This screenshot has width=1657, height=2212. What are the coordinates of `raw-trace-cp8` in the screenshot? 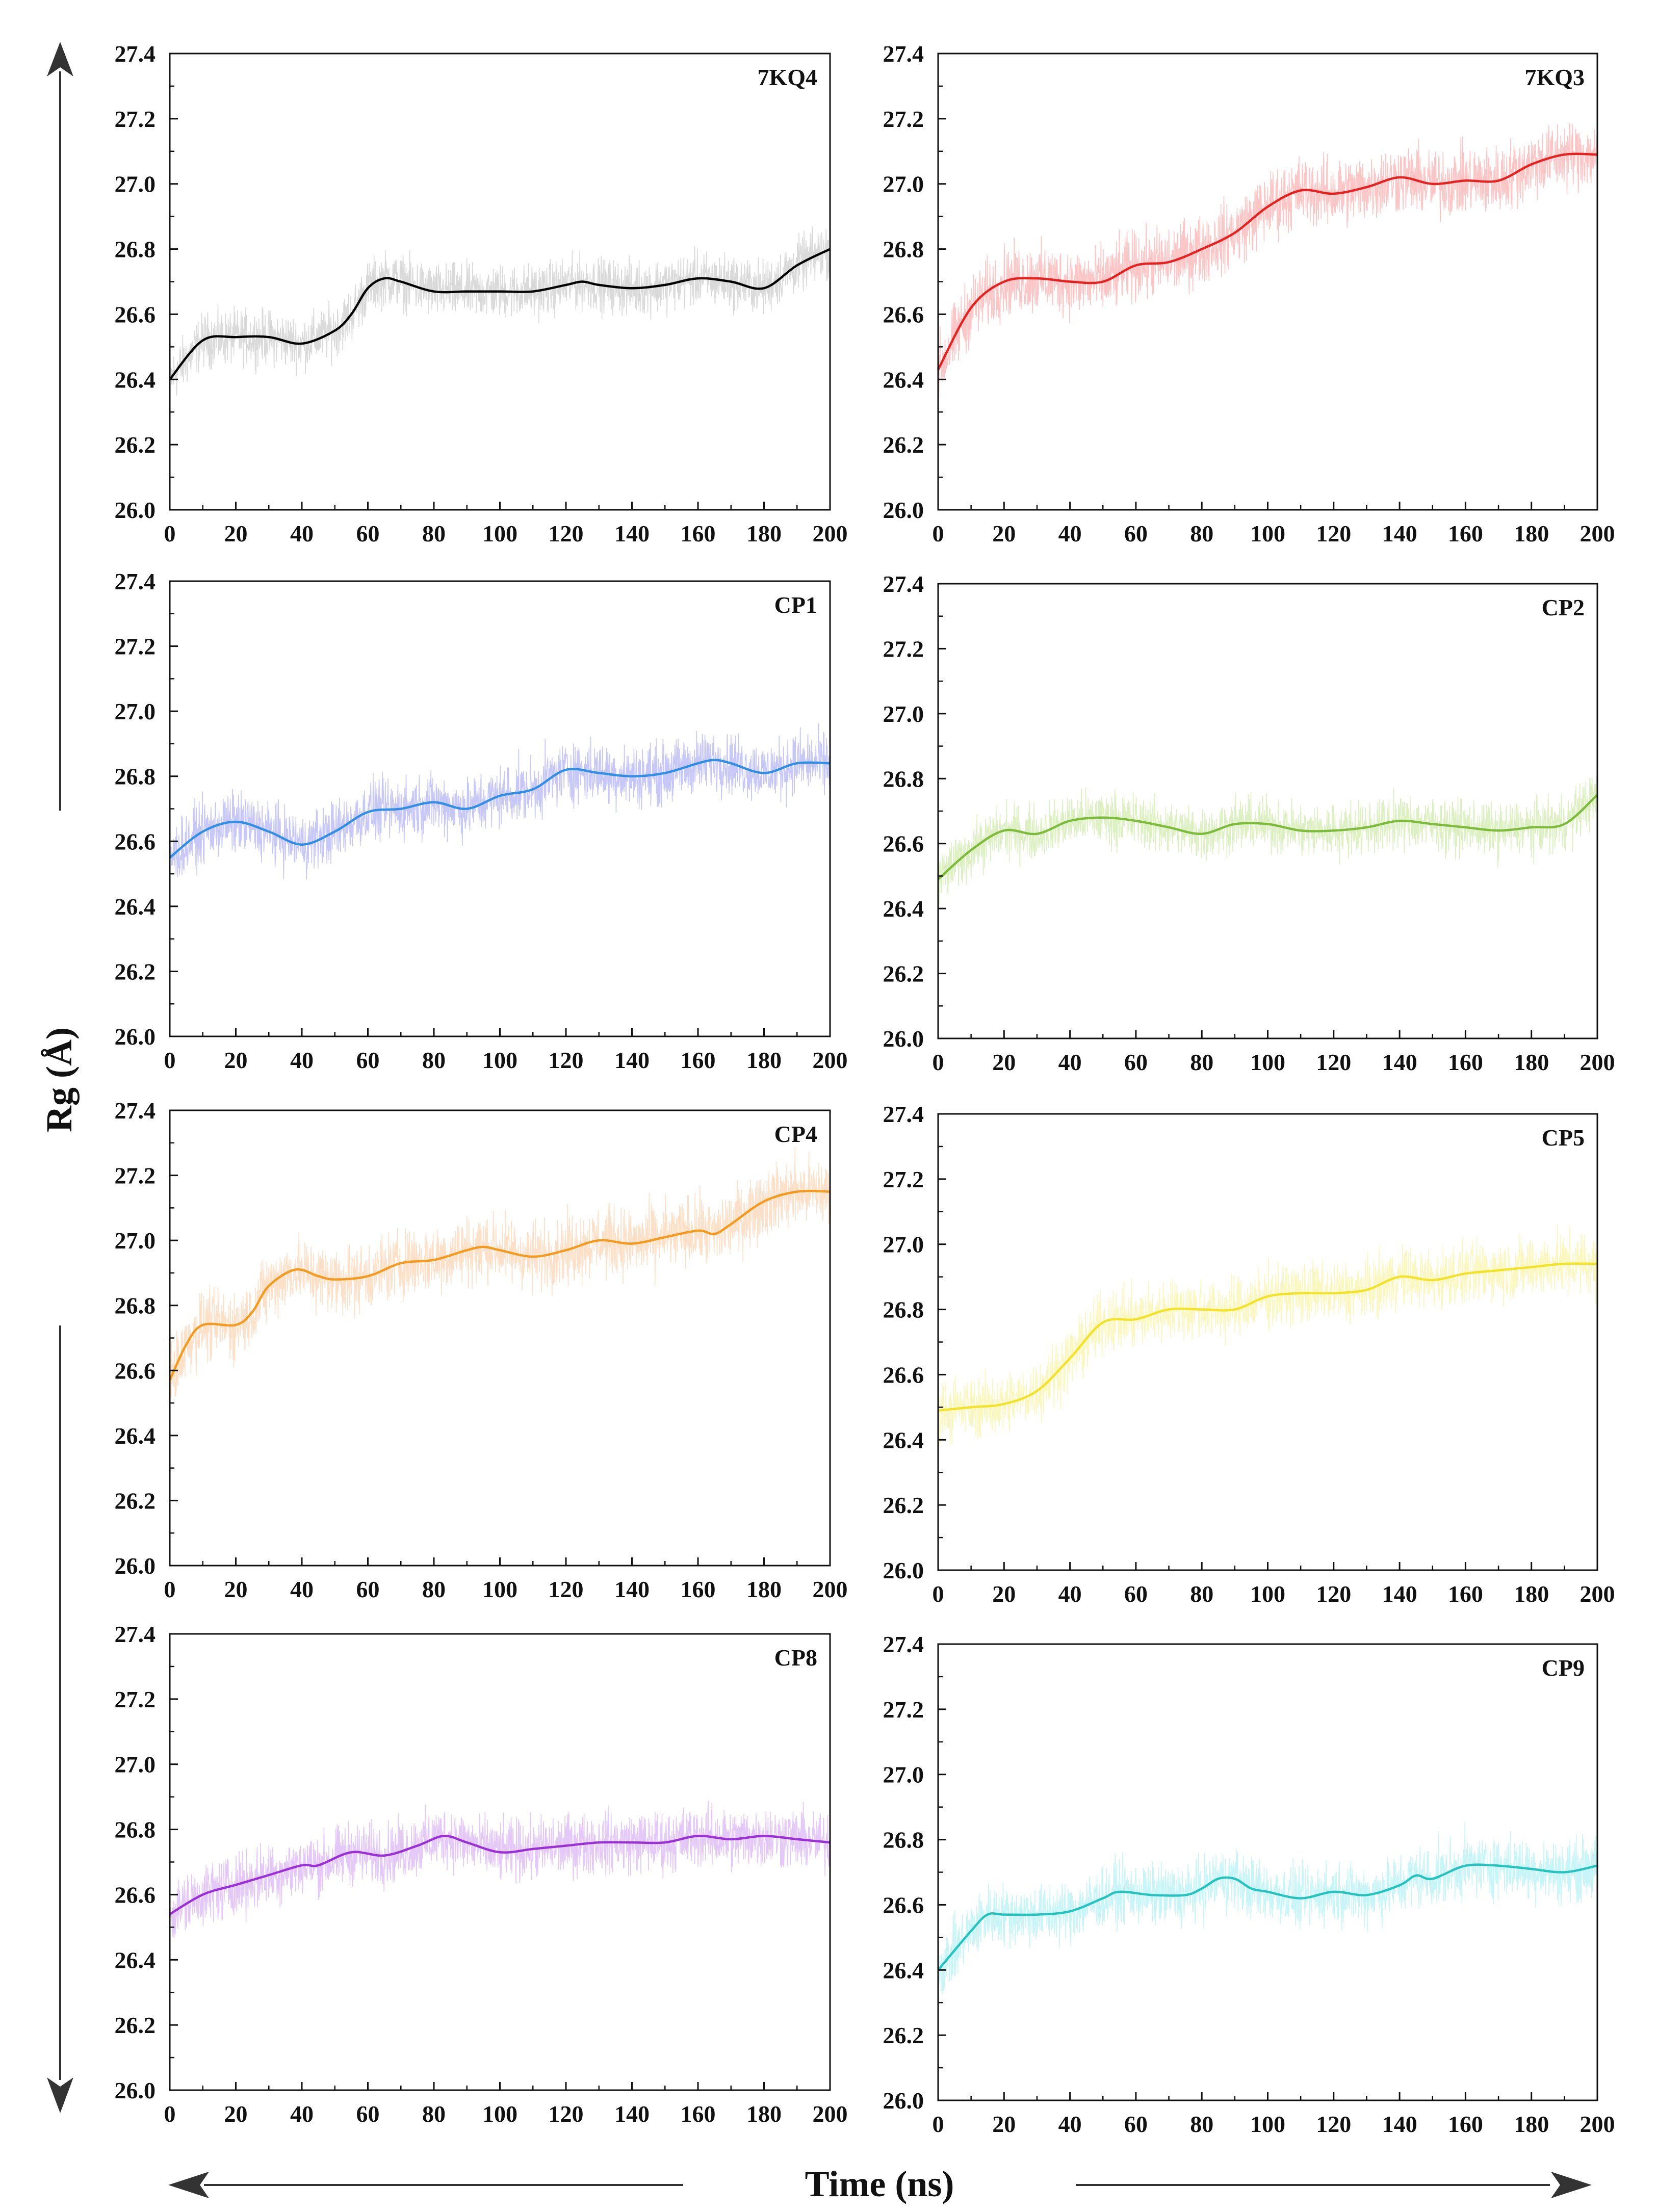 It's located at (500, 1869).